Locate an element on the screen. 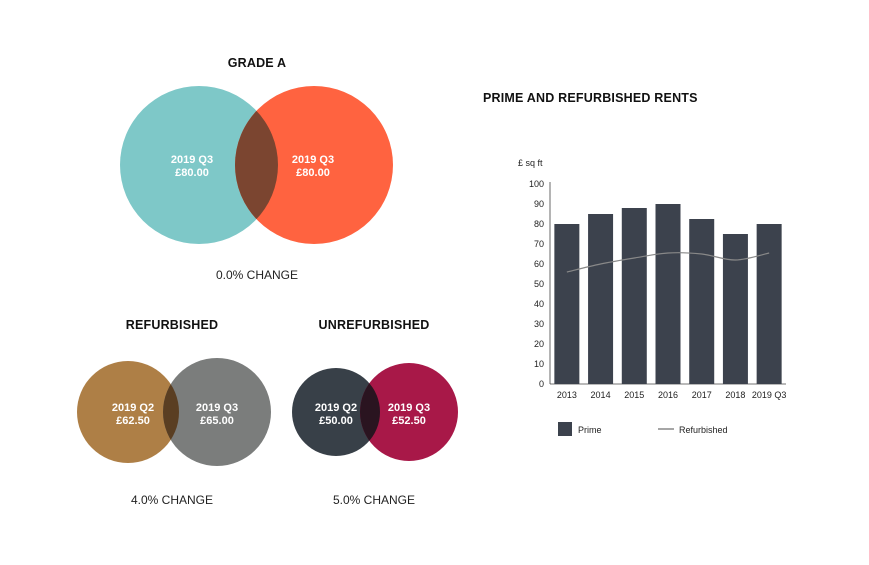 The width and height of the screenshot is (869, 565). y-tick-label: 60 is located at coordinates (539, 264).